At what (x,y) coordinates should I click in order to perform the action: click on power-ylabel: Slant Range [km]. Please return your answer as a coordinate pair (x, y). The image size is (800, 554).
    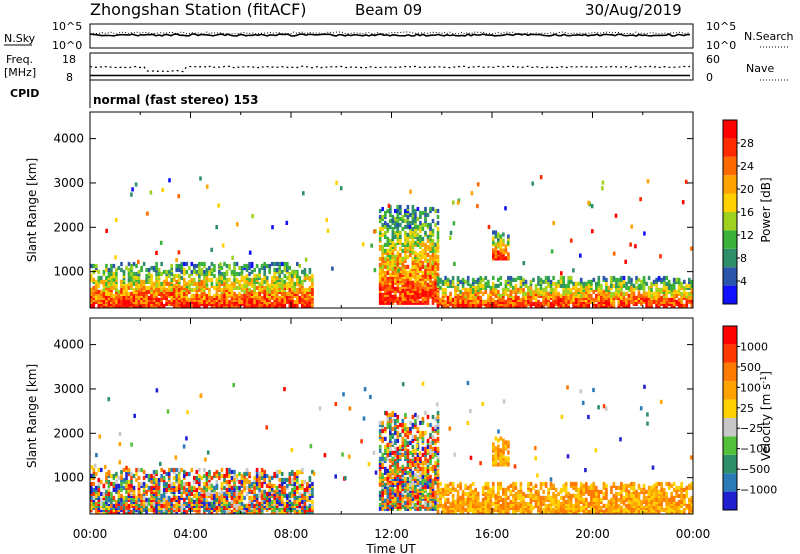
    Looking at the image, I should click on (32, 210).